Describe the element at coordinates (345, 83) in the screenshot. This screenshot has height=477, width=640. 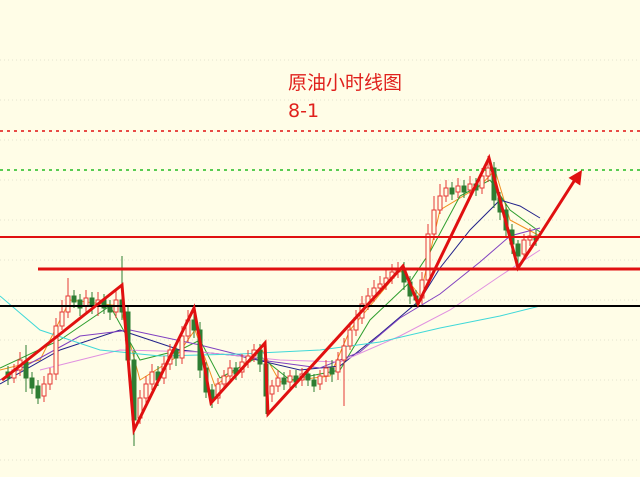
I see `chart-title: 原油小时线图` at that location.